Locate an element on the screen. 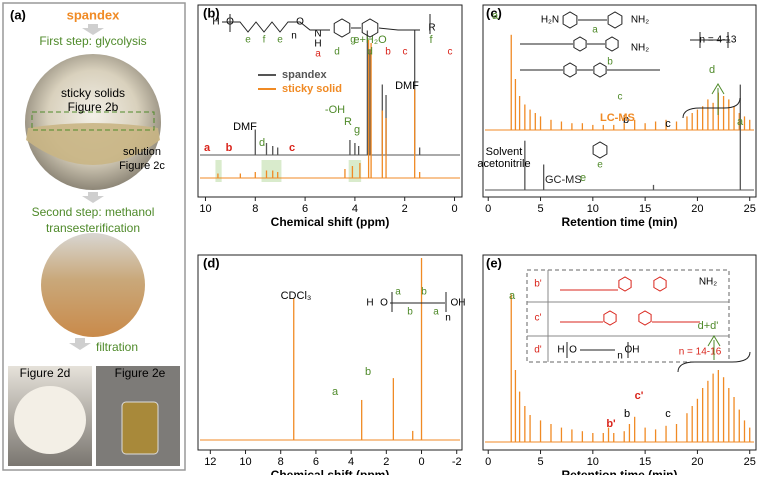 The height and width of the screenshot is (480, 760). annotation: c' is located at coordinates (639, 396).